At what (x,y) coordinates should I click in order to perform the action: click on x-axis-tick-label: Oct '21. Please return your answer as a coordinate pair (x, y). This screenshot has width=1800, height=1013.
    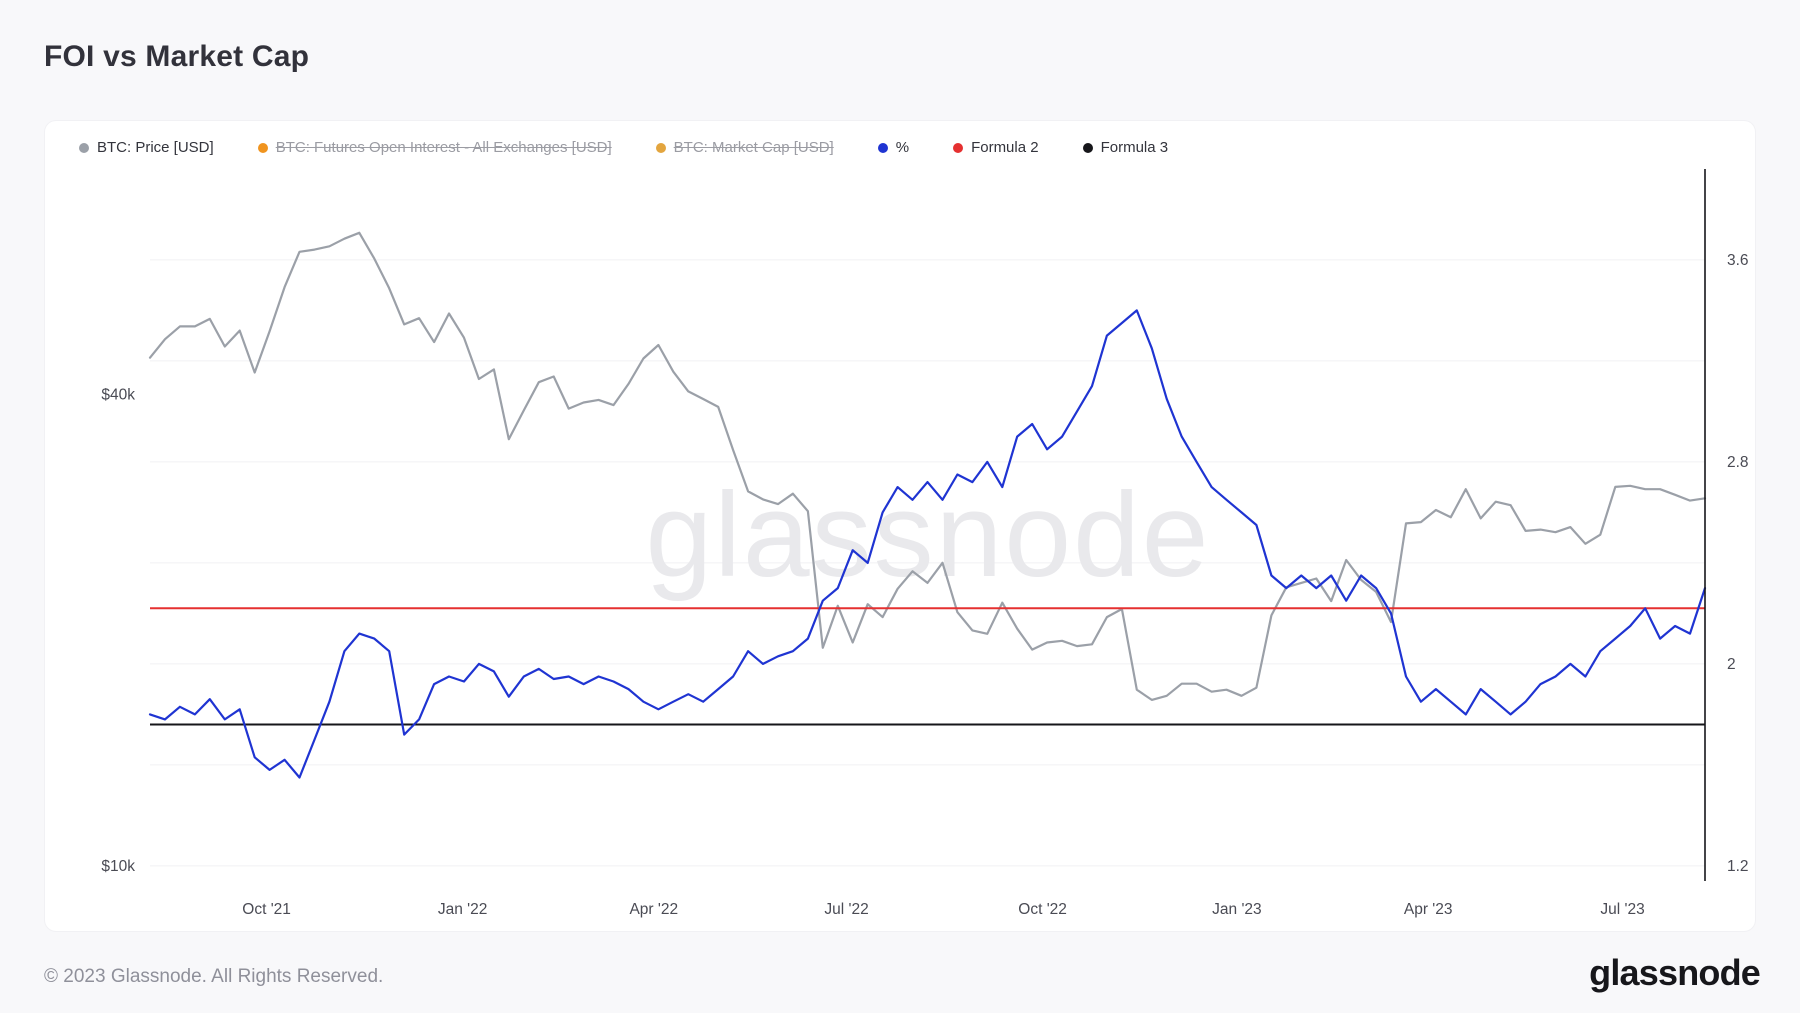
    Looking at the image, I should click on (266, 909).